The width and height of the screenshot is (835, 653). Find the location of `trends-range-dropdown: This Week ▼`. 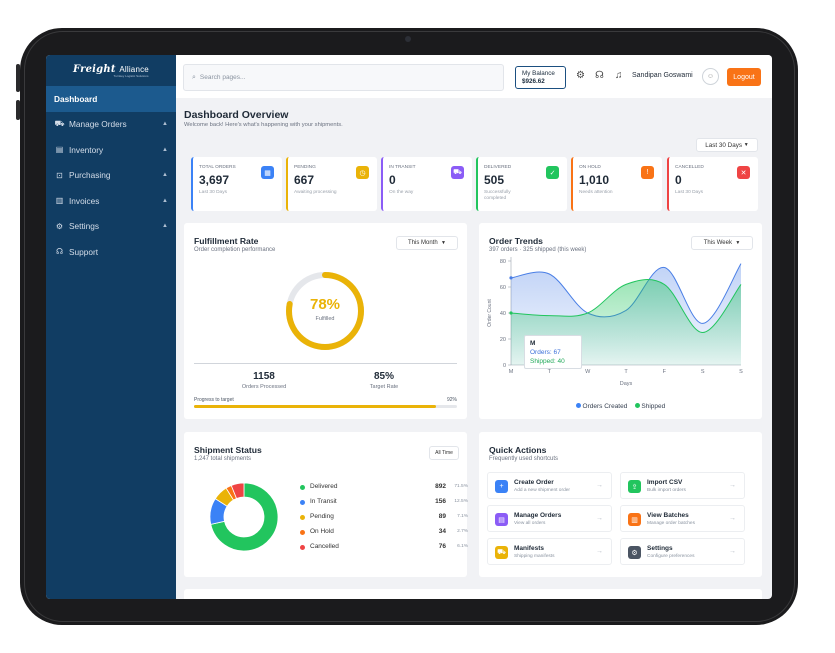

trends-range-dropdown: This Week ▼ is located at coordinates (722, 243).